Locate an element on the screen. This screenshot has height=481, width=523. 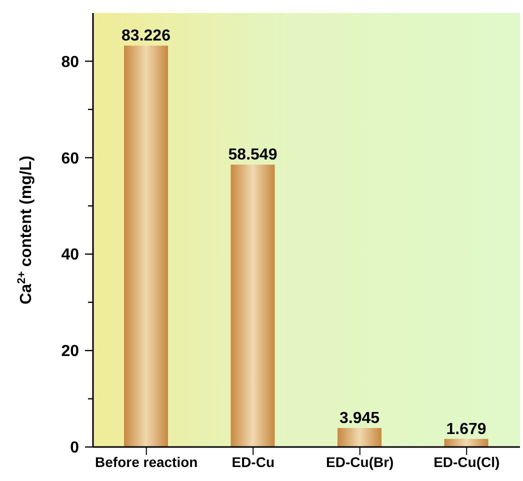
y-tick-label: 60 is located at coordinates (70, 159).